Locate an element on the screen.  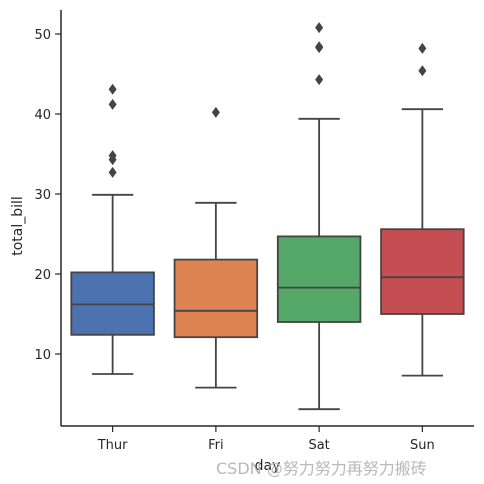
x-axis: Thur Fri Sat Sun day is located at coordinates (267, 449).